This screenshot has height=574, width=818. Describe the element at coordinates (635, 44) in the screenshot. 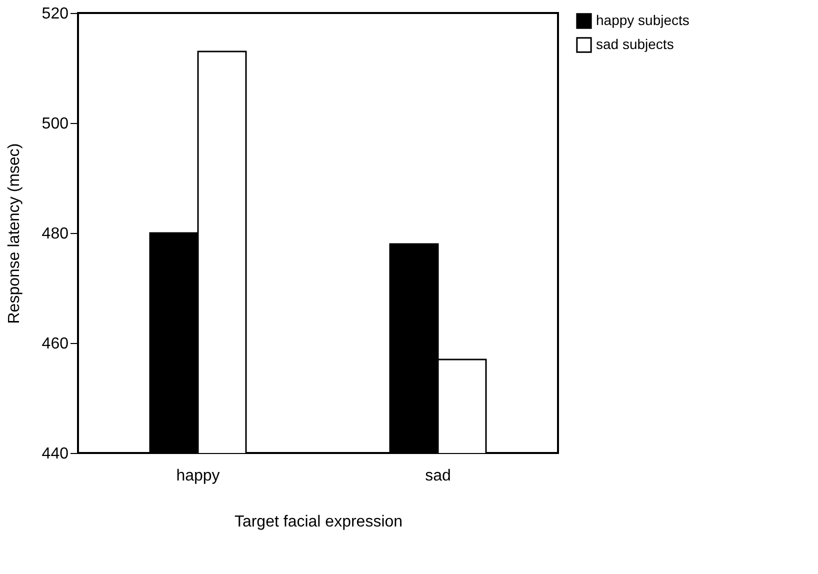

I see `legend-label: sad subjects` at that location.